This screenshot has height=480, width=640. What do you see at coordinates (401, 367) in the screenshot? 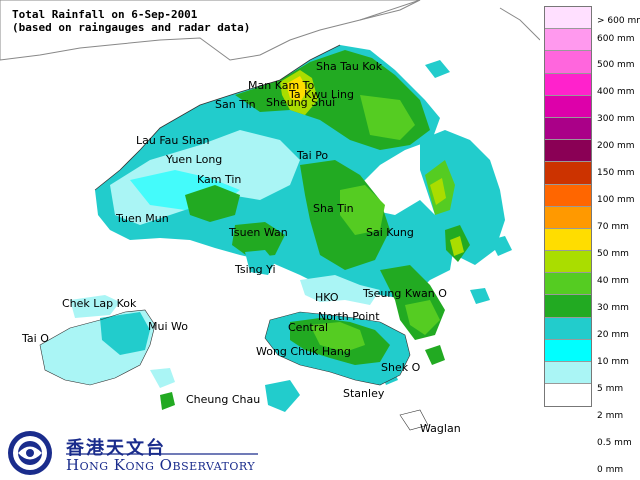
I see `place-label-shek-o: Shek O` at bounding box center [401, 367].